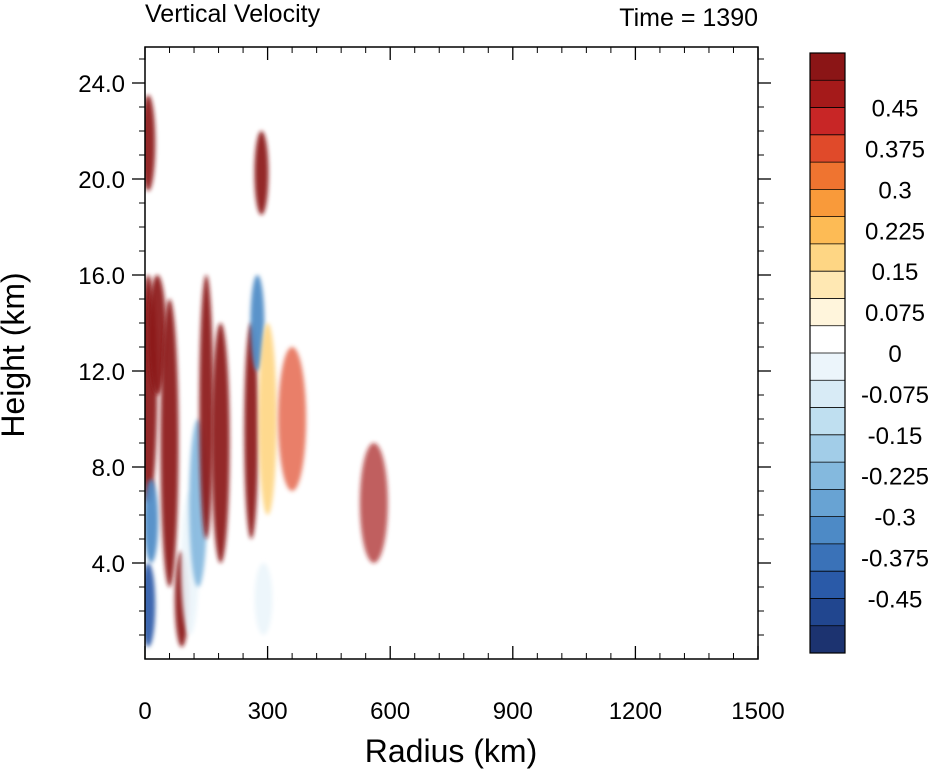 This screenshot has height=774, width=935. What do you see at coordinates (895, 599) in the screenshot?
I see `colorbar-label: -0.45` at bounding box center [895, 599].